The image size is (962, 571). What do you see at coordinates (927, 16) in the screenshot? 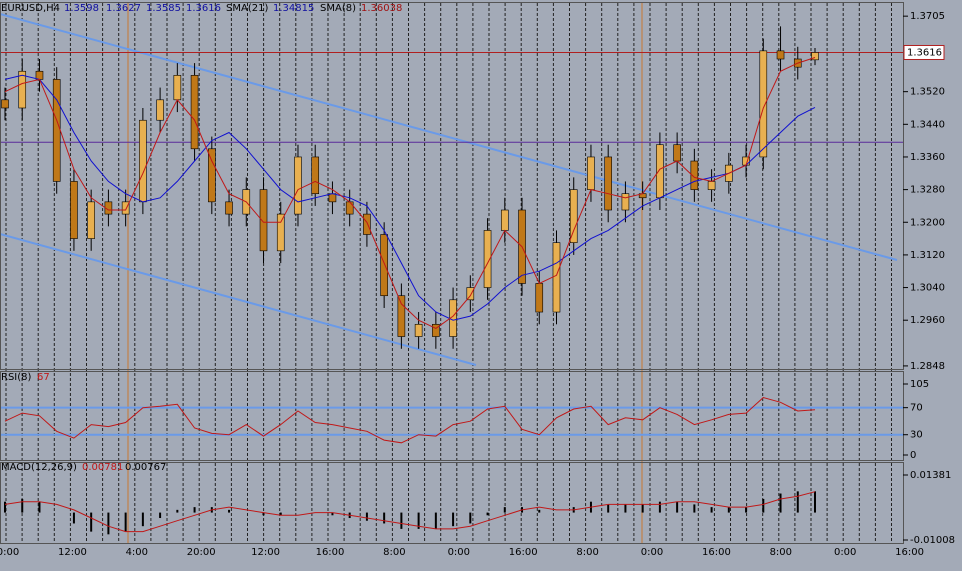
I see `y-tick-label: 1.3705` at bounding box center [927, 16].